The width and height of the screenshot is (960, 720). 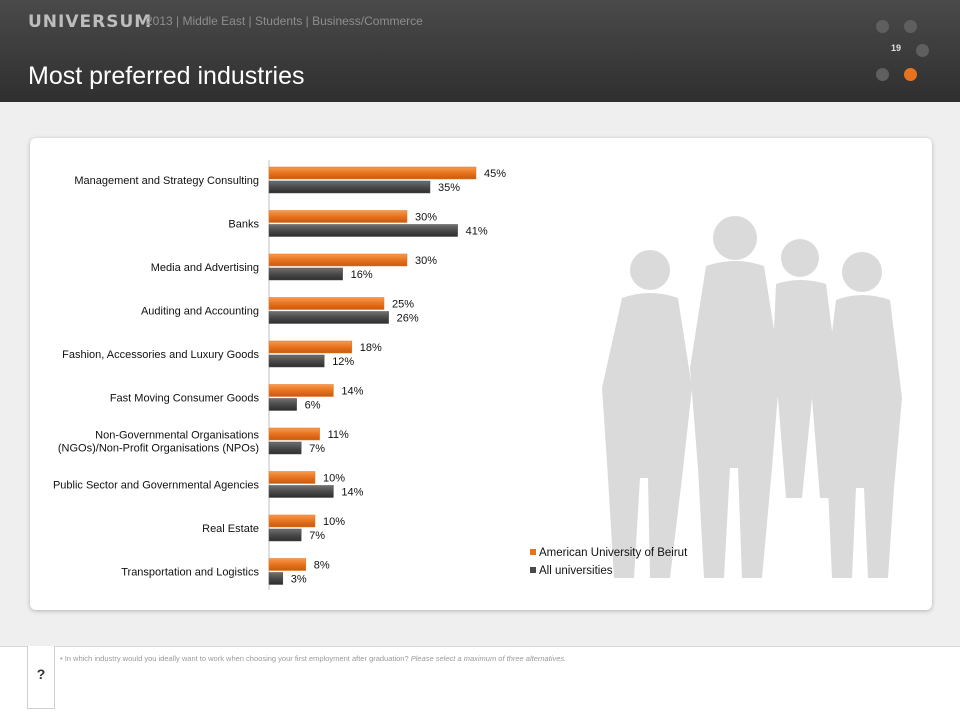 I want to click on category-label: Media and Advertising, so click(x=205, y=268).